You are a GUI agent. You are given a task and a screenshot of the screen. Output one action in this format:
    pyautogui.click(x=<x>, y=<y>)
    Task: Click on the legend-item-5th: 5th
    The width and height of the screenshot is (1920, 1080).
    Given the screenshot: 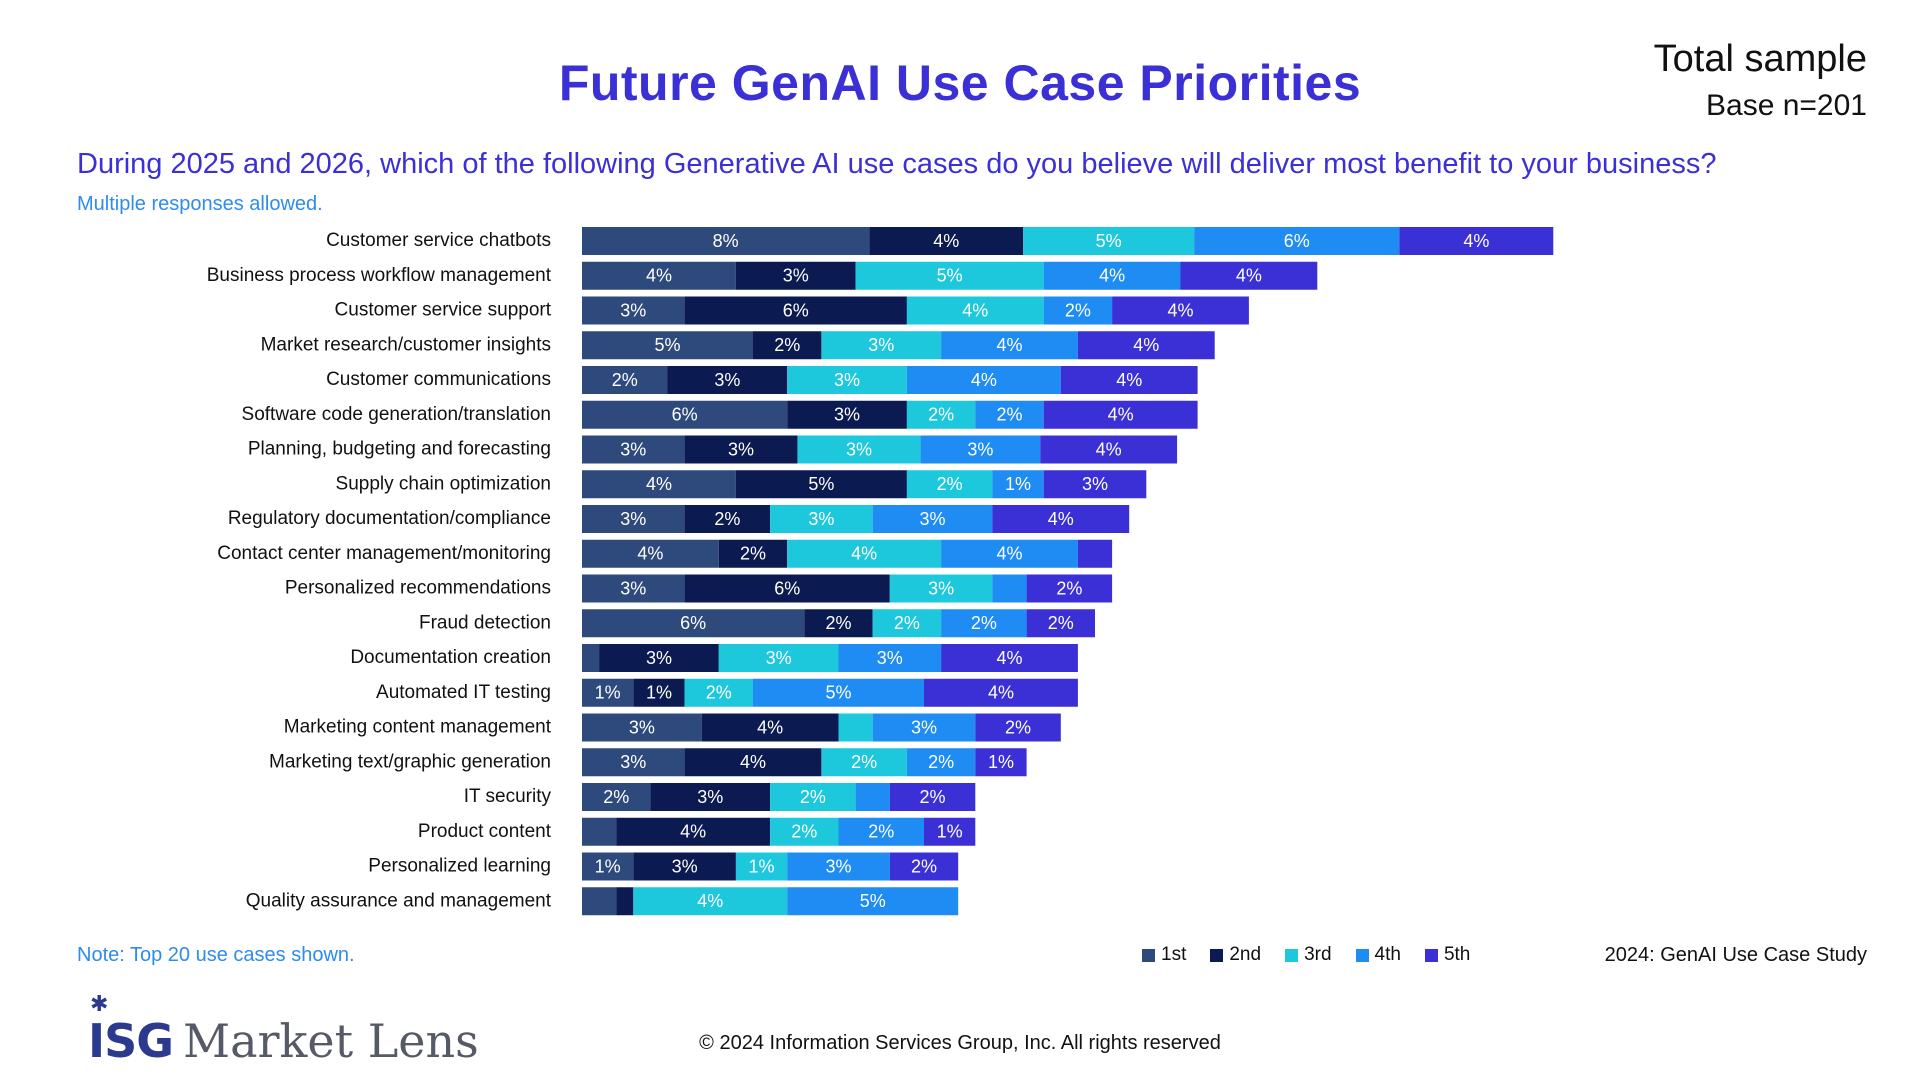 What is the action you would take?
    pyautogui.click(x=1447, y=955)
    